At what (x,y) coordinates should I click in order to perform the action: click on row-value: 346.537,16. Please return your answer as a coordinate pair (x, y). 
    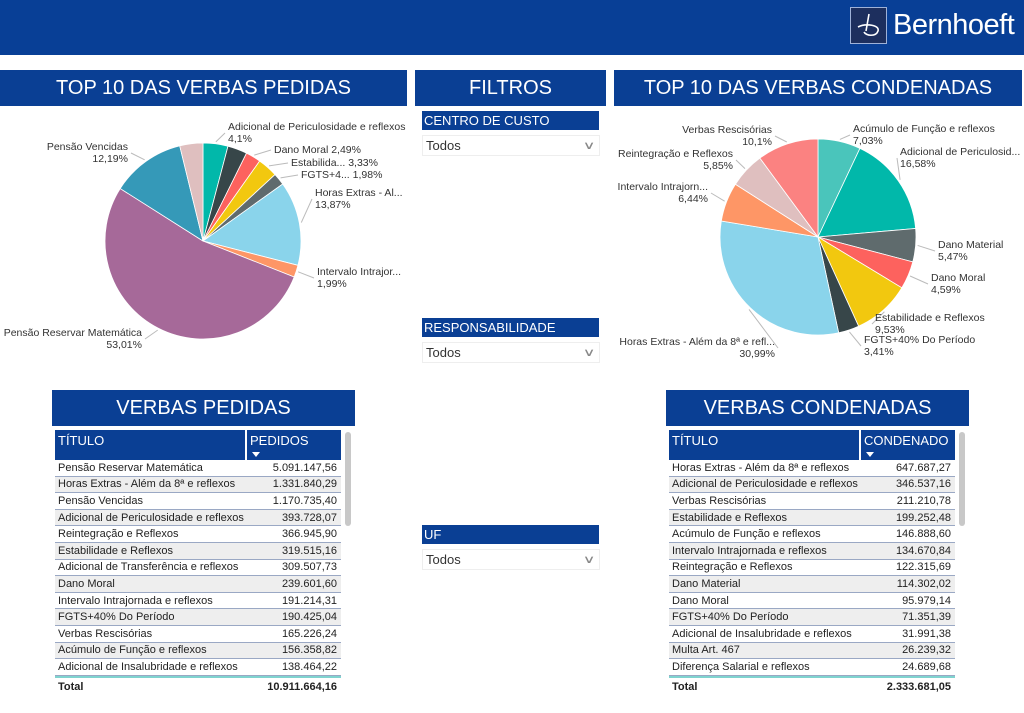
    Looking at the image, I should click on (923, 484).